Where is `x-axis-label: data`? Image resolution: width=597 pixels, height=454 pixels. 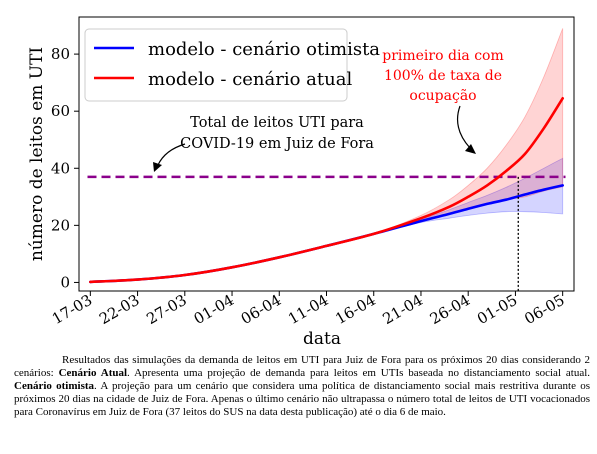 x-axis-label: data is located at coordinates (322, 339).